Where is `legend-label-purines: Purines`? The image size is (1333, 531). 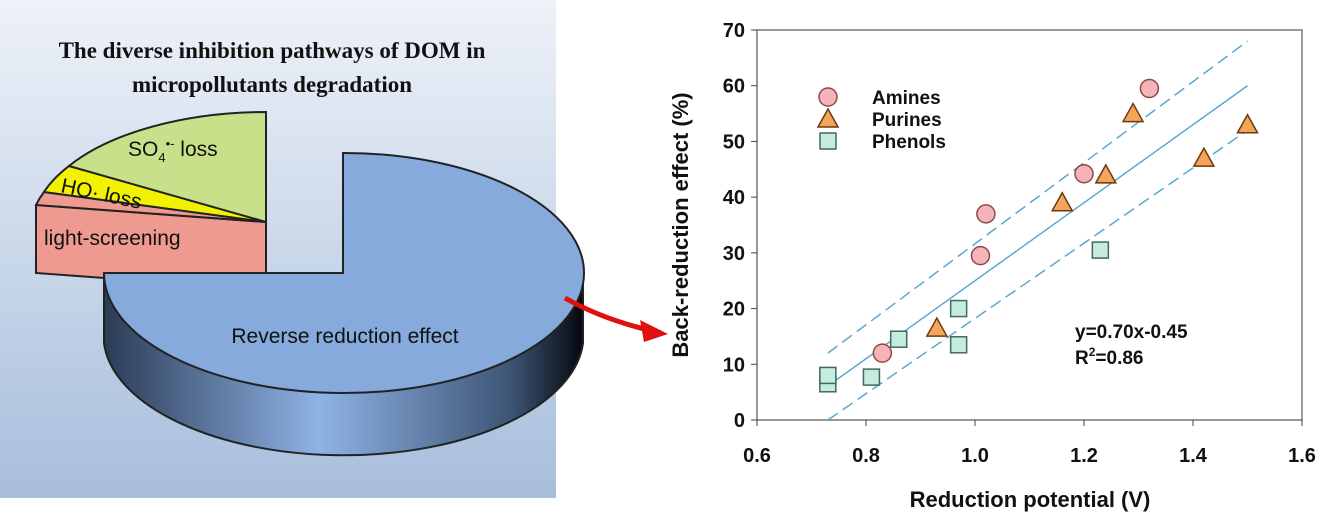 legend-label-purines: Purines is located at coordinates (907, 120).